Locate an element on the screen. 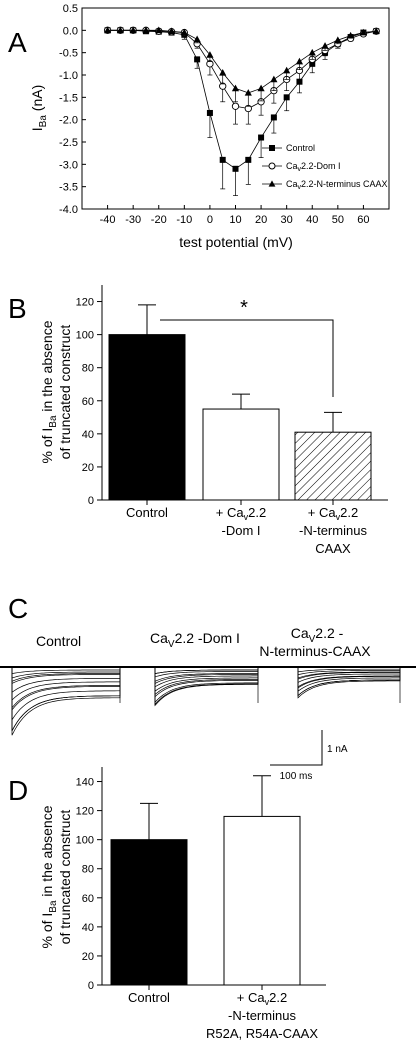 This screenshot has width=416, height=1047. category-label: R52A, R54A-CAAX is located at coordinates (262, 1033).